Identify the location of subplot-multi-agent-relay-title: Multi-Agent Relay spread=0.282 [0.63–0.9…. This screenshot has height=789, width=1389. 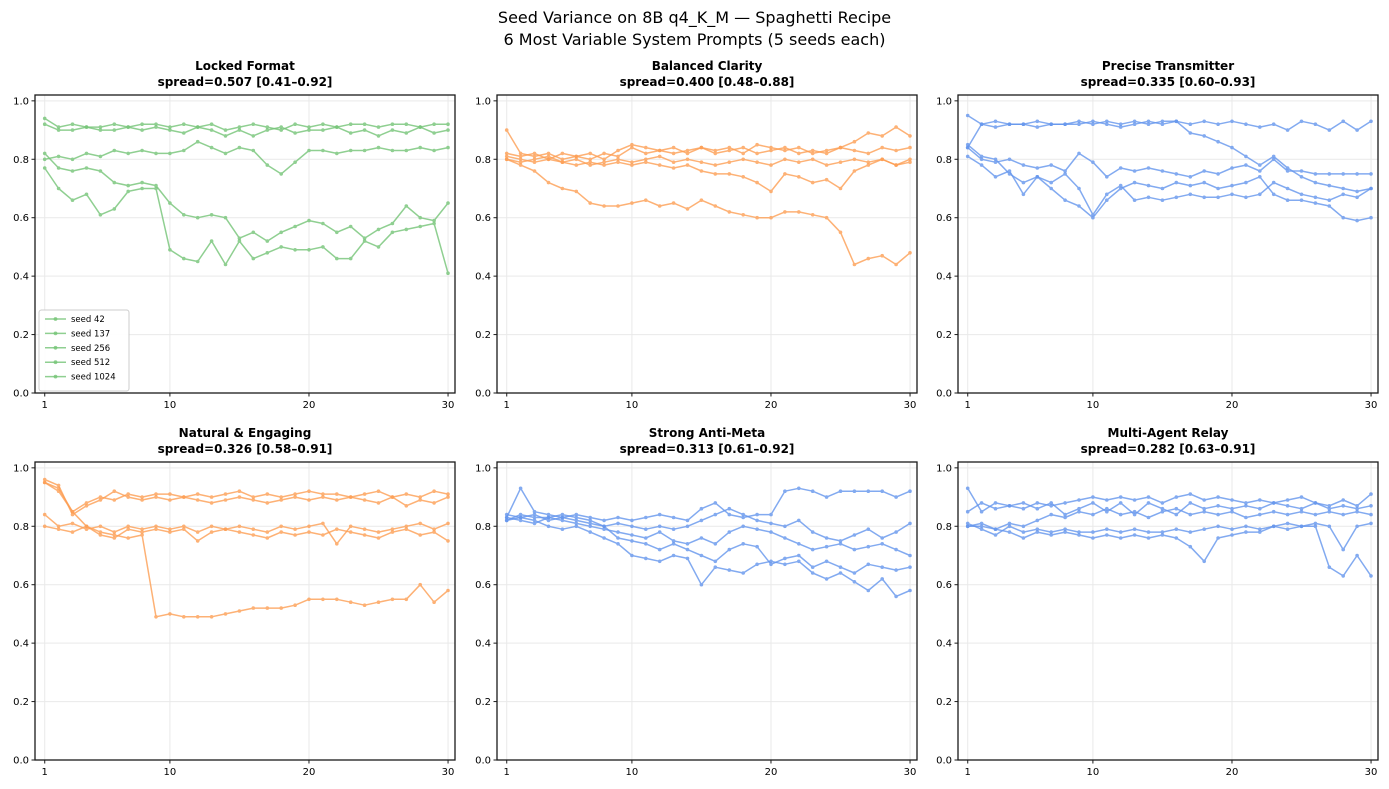
(1168, 441).